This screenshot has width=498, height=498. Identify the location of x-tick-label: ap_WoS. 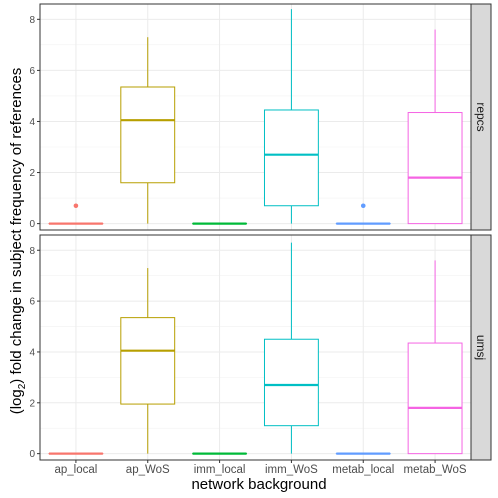
(148, 470).